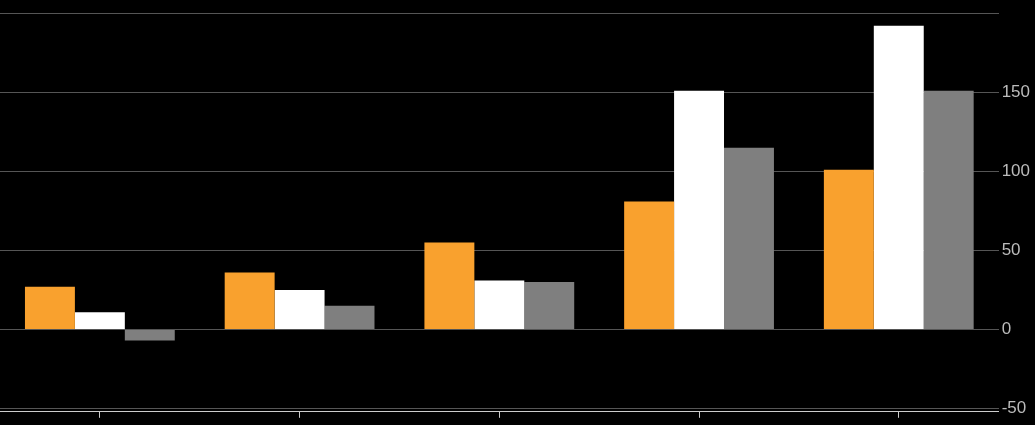  What do you see at coordinates (1006, 329) in the screenshot?
I see `y-tick-label: 0` at bounding box center [1006, 329].